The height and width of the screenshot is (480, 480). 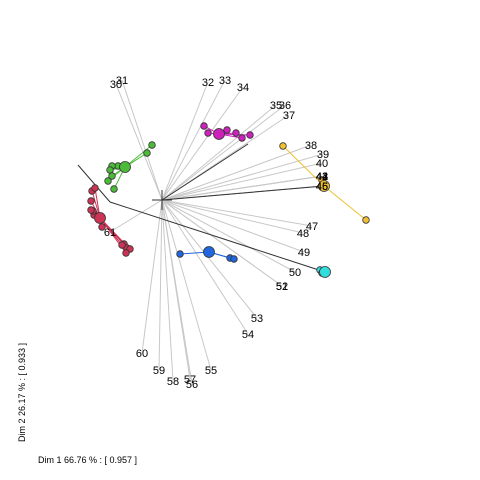 What do you see at coordinates (289, 116) in the screenshot?
I see `spoke-label-37: 37` at bounding box center [289, 116].